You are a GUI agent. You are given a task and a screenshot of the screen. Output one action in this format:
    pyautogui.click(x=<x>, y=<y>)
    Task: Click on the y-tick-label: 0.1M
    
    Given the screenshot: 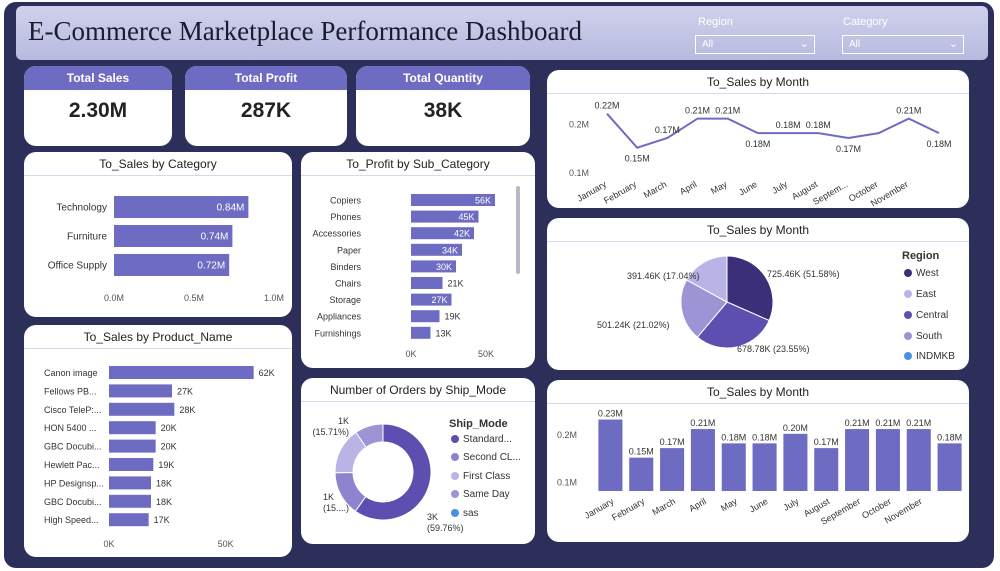 What is the action you would take?
    pyautogui.click(x=579, y=173)
    